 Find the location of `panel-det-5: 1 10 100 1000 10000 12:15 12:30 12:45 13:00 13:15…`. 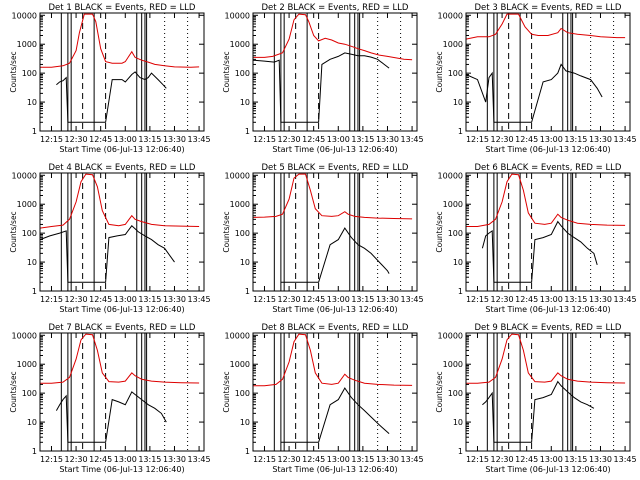

panel-det-5: 1 10 100 1000 10000 12:15 12:30 12:45 13:00 13:15… is located at coordinates (323, 238).